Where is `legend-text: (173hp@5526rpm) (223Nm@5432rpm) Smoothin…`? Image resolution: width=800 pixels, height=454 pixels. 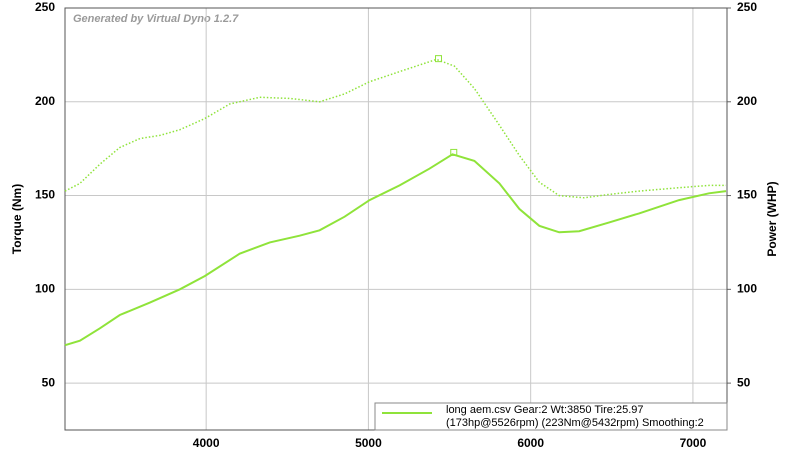 legend-text: (173hp@5526rpm) (223Nm@5432rpm) Smoothin… is located at coordinates (575, 423).